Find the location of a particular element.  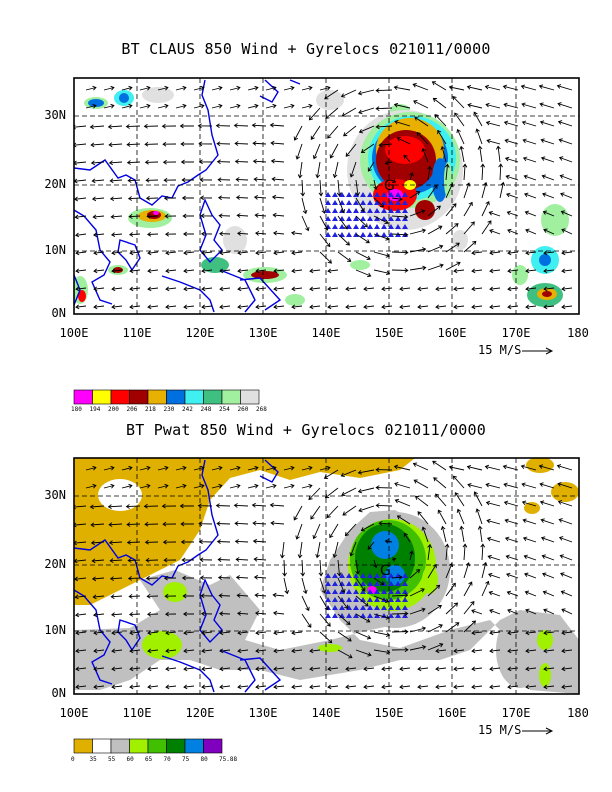

lon-label: 100E is located at coordinates (74, 713).